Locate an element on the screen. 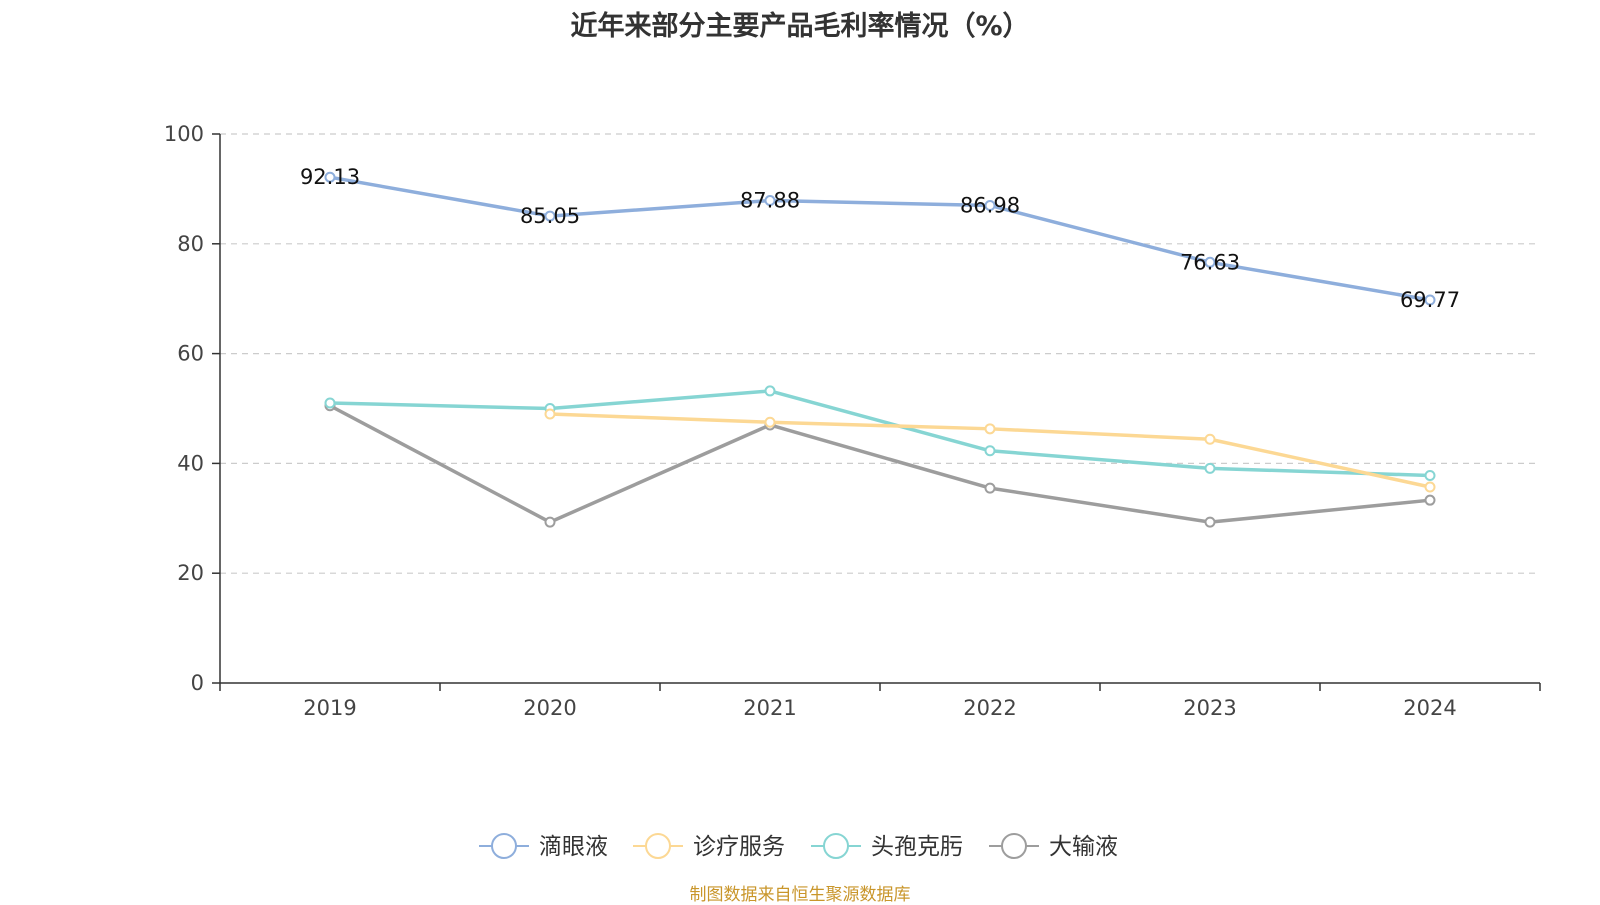 This screenshot has width=1600, height=905. legend-label-1: 诊疗服务 is located at coordinates (739, 847).